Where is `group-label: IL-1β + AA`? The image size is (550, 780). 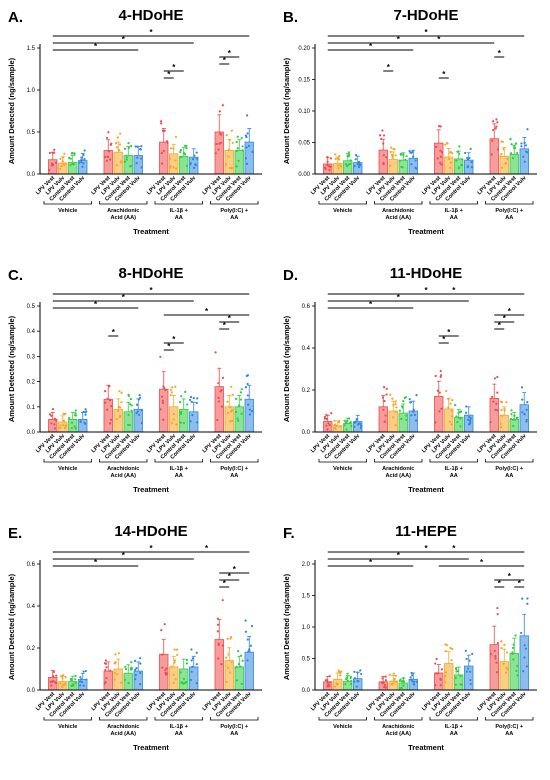
group-label: IL-1β + AA is located at coordinates (179, 730).